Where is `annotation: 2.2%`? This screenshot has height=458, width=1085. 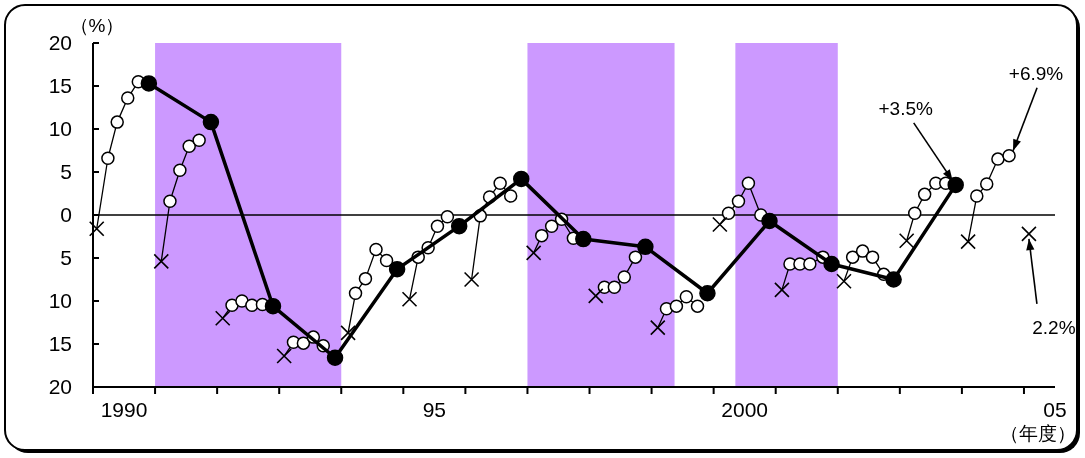
annotation: 2.2% is located at coordinates (1054, 327).